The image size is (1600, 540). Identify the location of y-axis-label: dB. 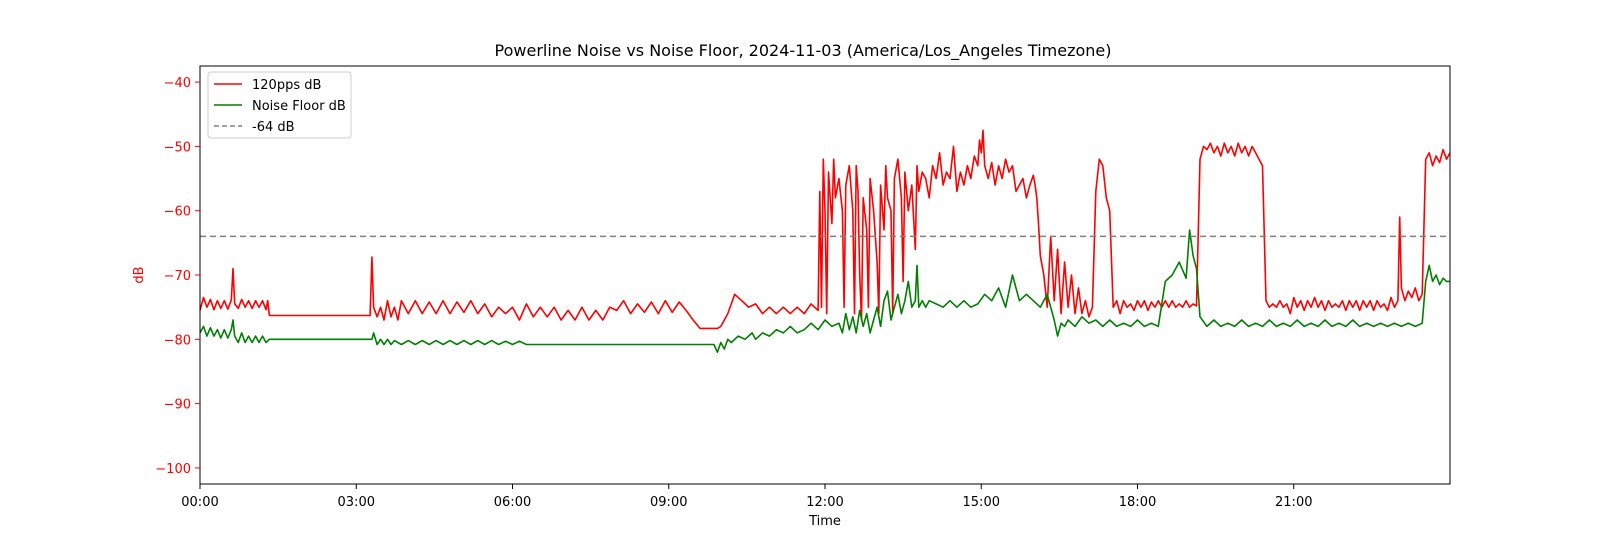
(139, 274).